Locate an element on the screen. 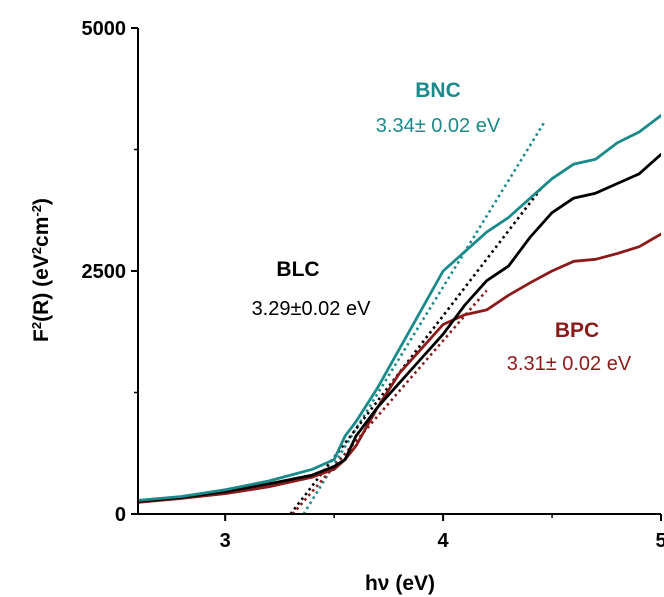 The height and width of the screenshot is (597, 664). y-tick-label-5000: 5000 is located at coordinates (104, 29).